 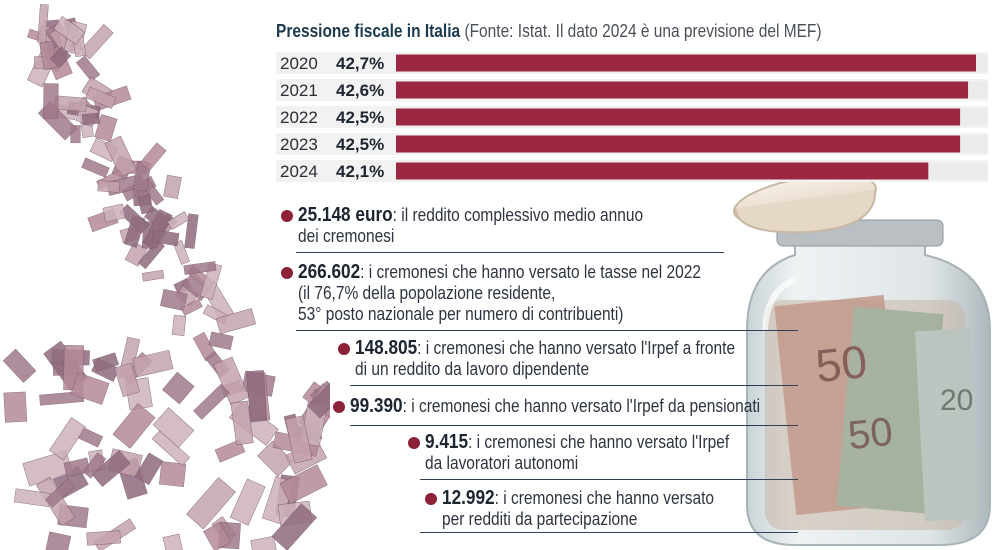 I want to click on value-label: 42,6%, so click(x=360, y=90).